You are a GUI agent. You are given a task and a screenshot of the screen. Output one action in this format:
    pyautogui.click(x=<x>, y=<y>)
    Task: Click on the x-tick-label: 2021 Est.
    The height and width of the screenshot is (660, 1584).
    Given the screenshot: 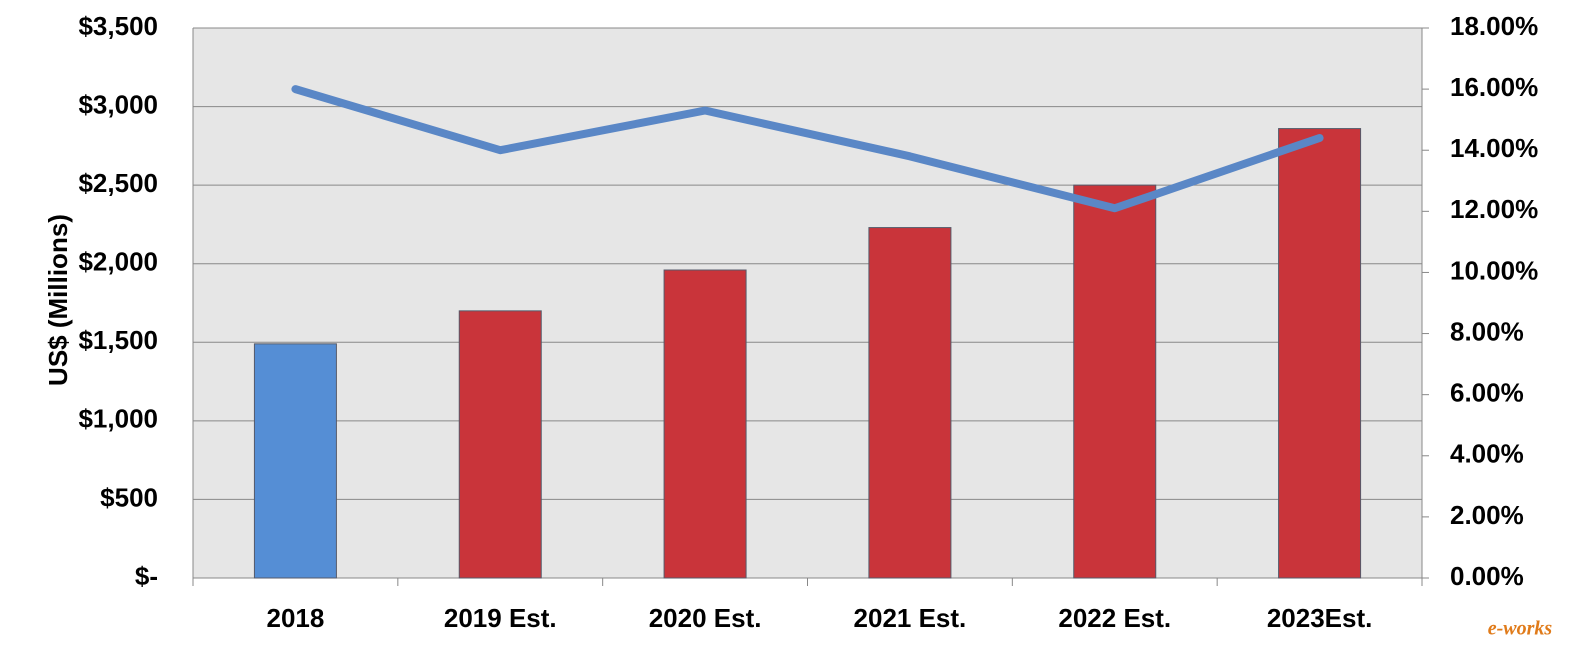 What is the action you would take?
    pyautogui.click(x=910, y=618)
    